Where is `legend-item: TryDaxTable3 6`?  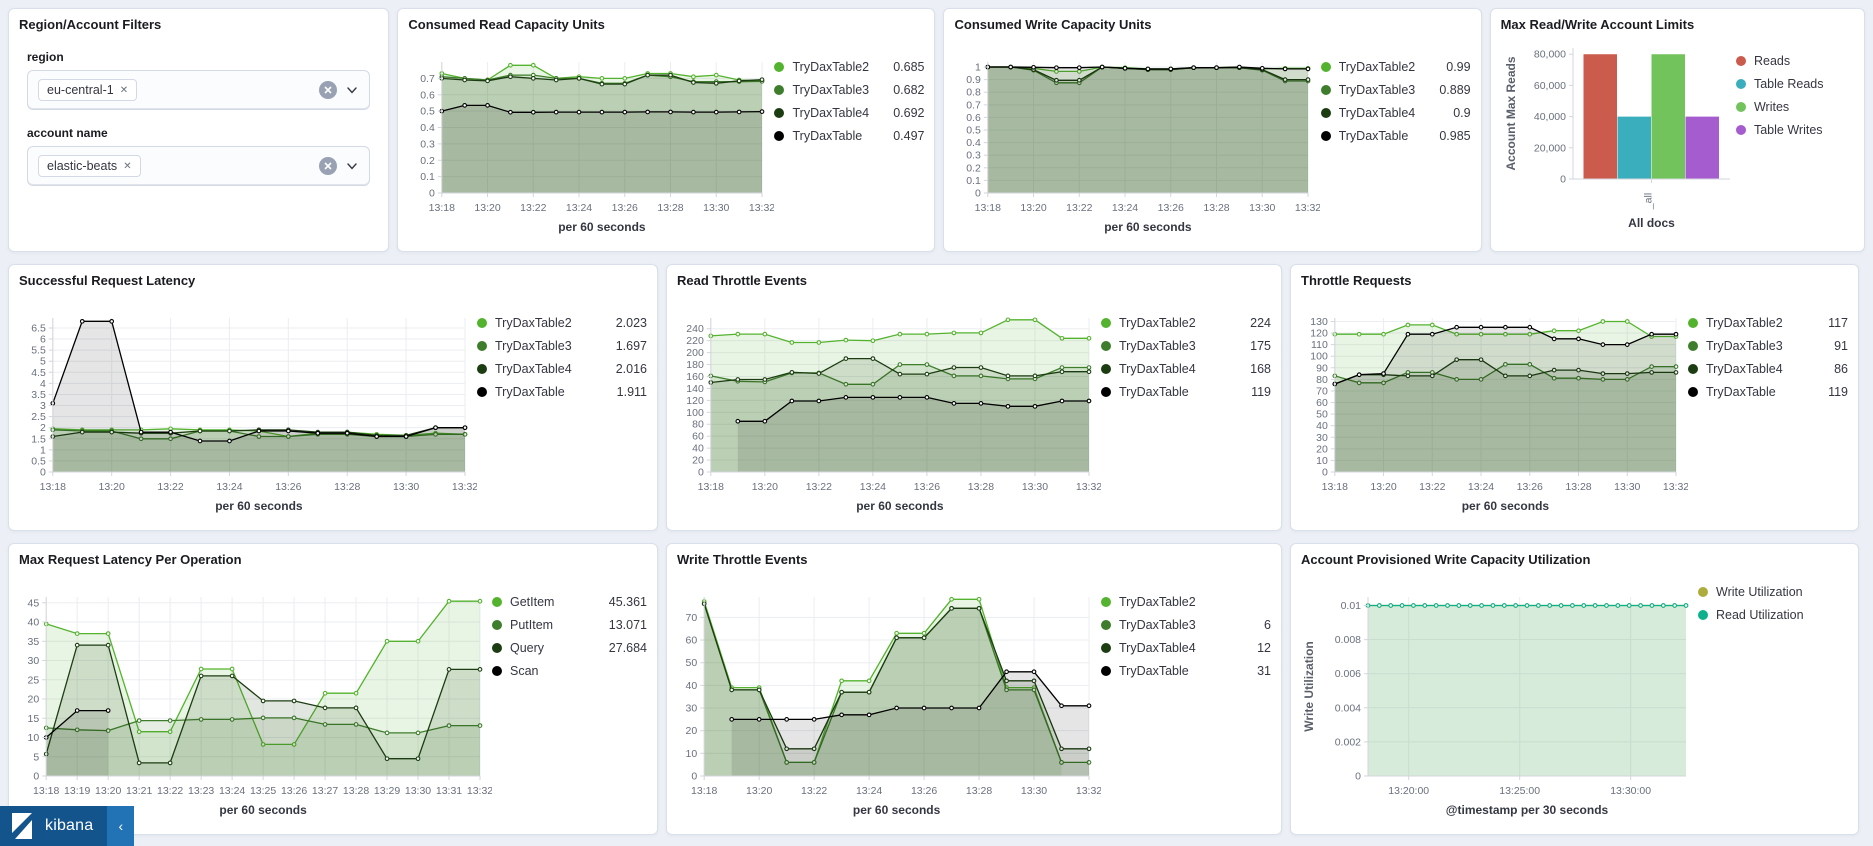
legend-item: TryDaxTable3 6 is located at coordinates (1186, 625).